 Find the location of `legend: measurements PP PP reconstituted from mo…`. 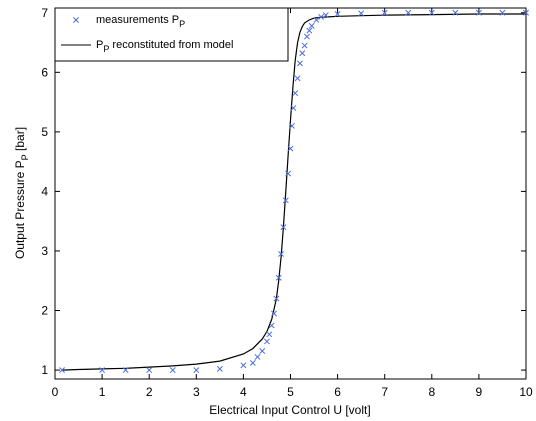

legend: measurements PP PP reconstituted from mo… is located at coordinates (171, 34).